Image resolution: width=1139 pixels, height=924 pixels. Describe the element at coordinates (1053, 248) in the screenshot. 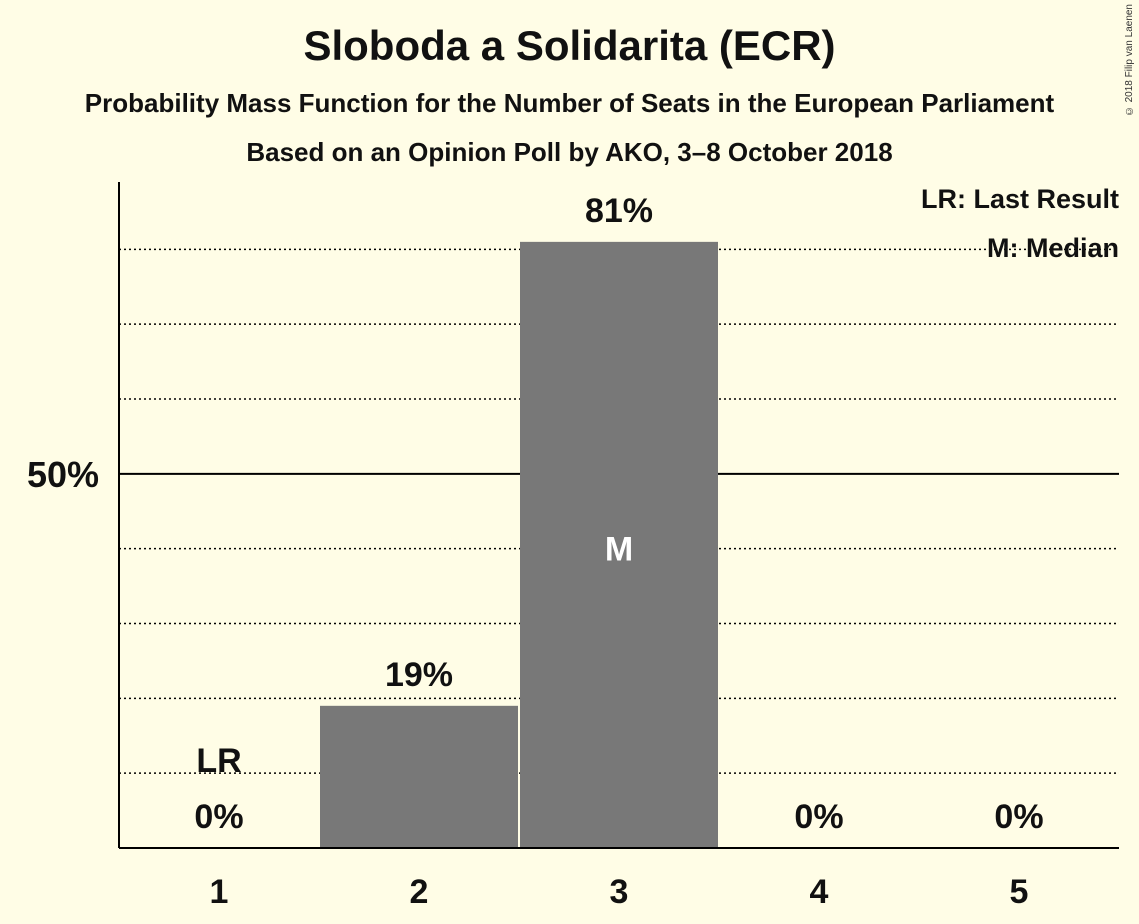

I see `legend-median: M: Median` at that location.